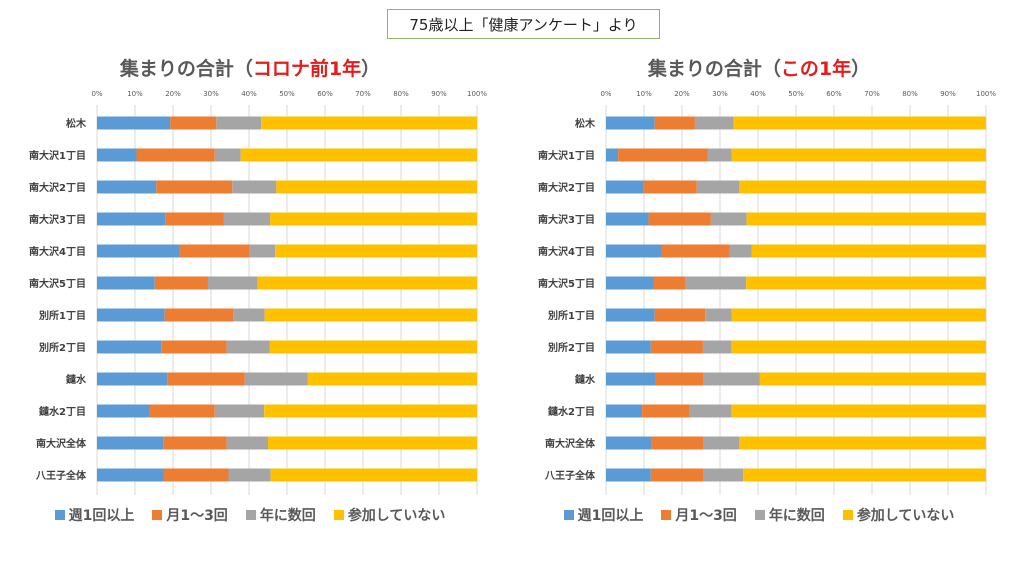  What do you see at coordinates (477, 94) in the screenshot?
I see `x-tick-label: 100%` at bounding box center [477, 94].